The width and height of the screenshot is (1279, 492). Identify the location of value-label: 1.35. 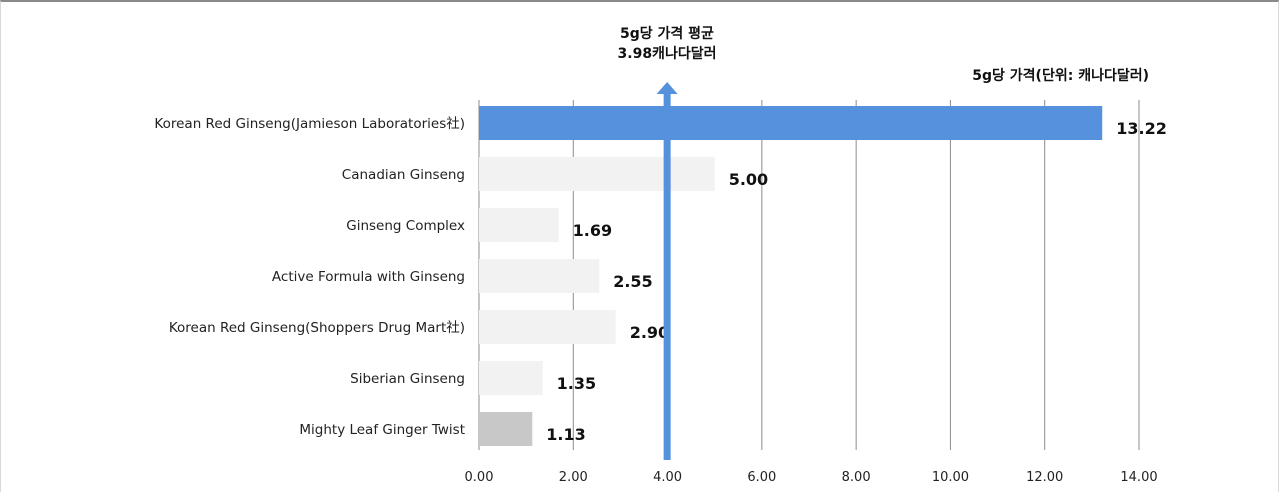
(576, 383).